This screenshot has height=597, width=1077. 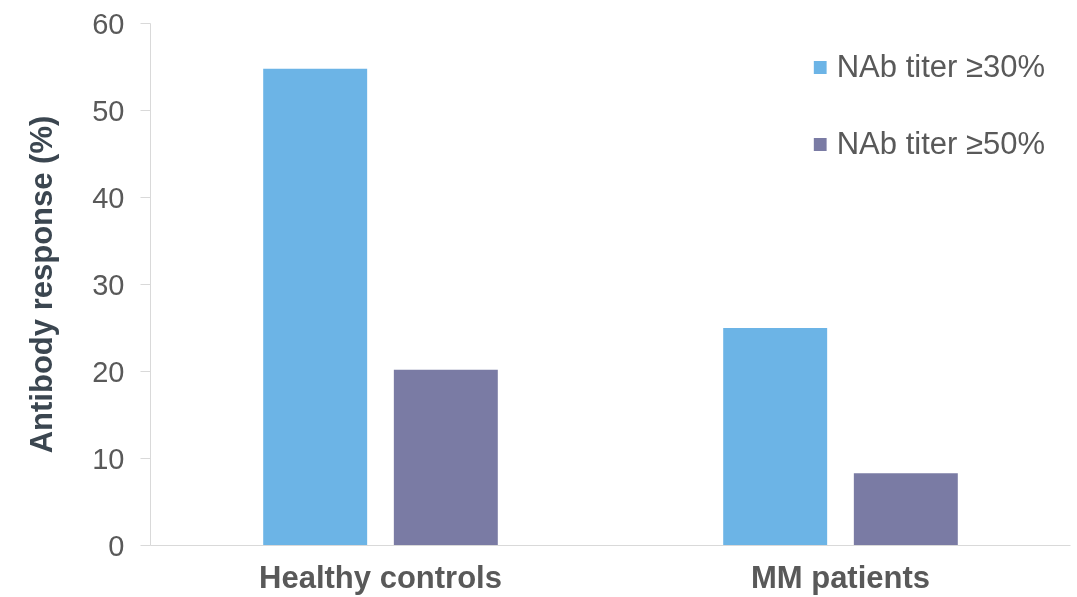 I want to click on legend-label: NAb titer ≥50%, so click(x=940, y=143).